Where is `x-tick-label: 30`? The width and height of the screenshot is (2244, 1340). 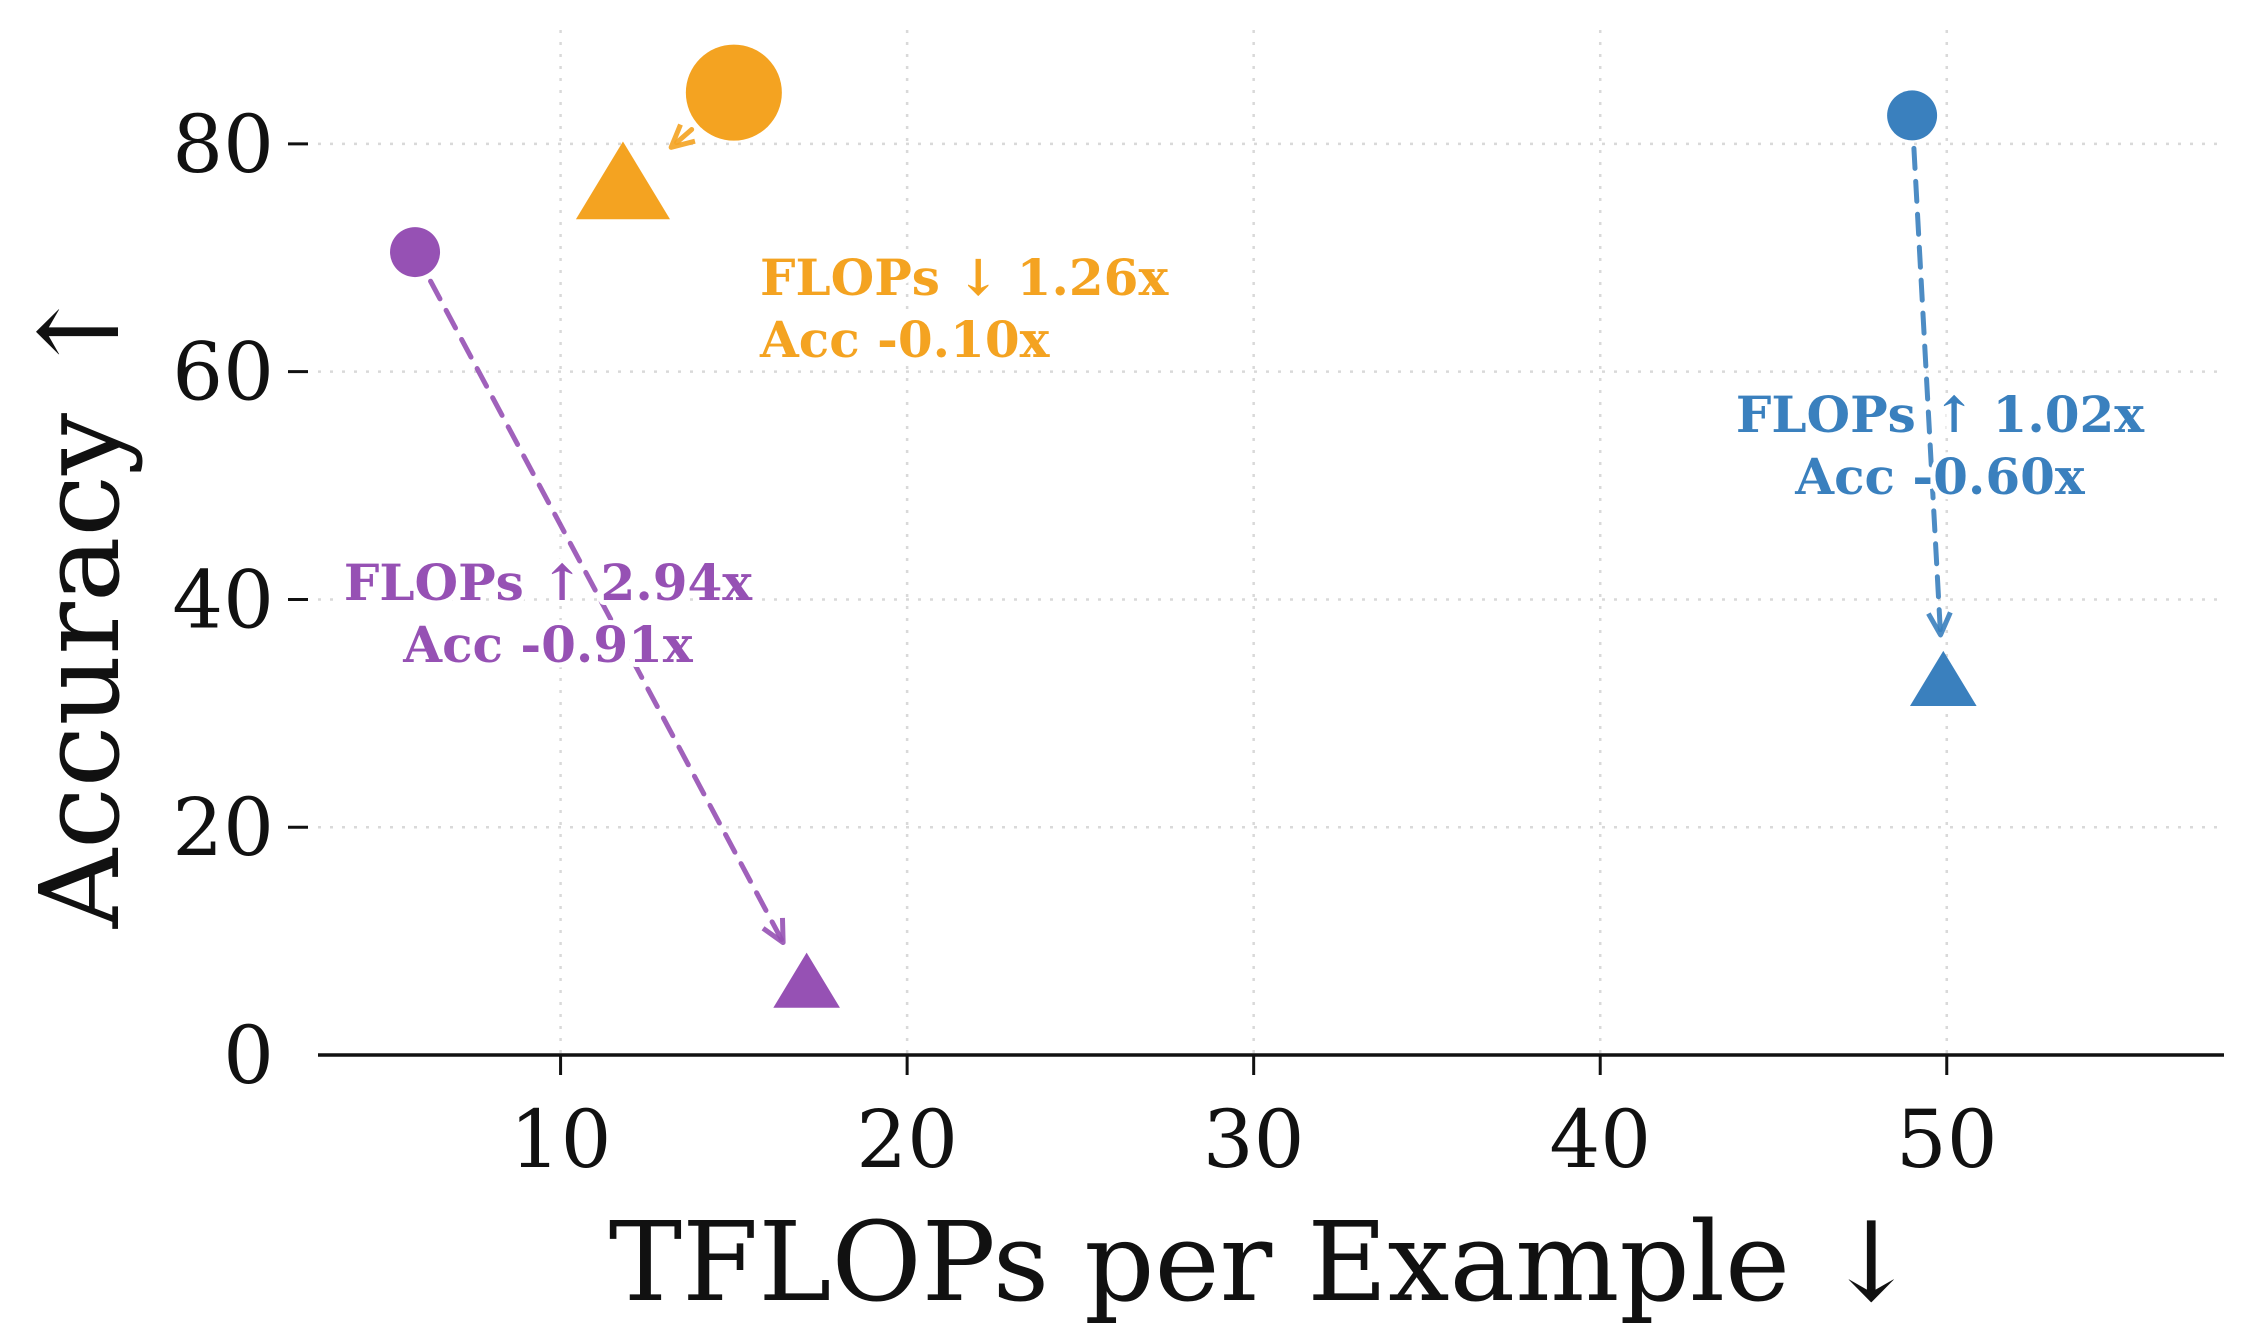
x-tick-label: 30 is located at coordinates (1254, 1139).